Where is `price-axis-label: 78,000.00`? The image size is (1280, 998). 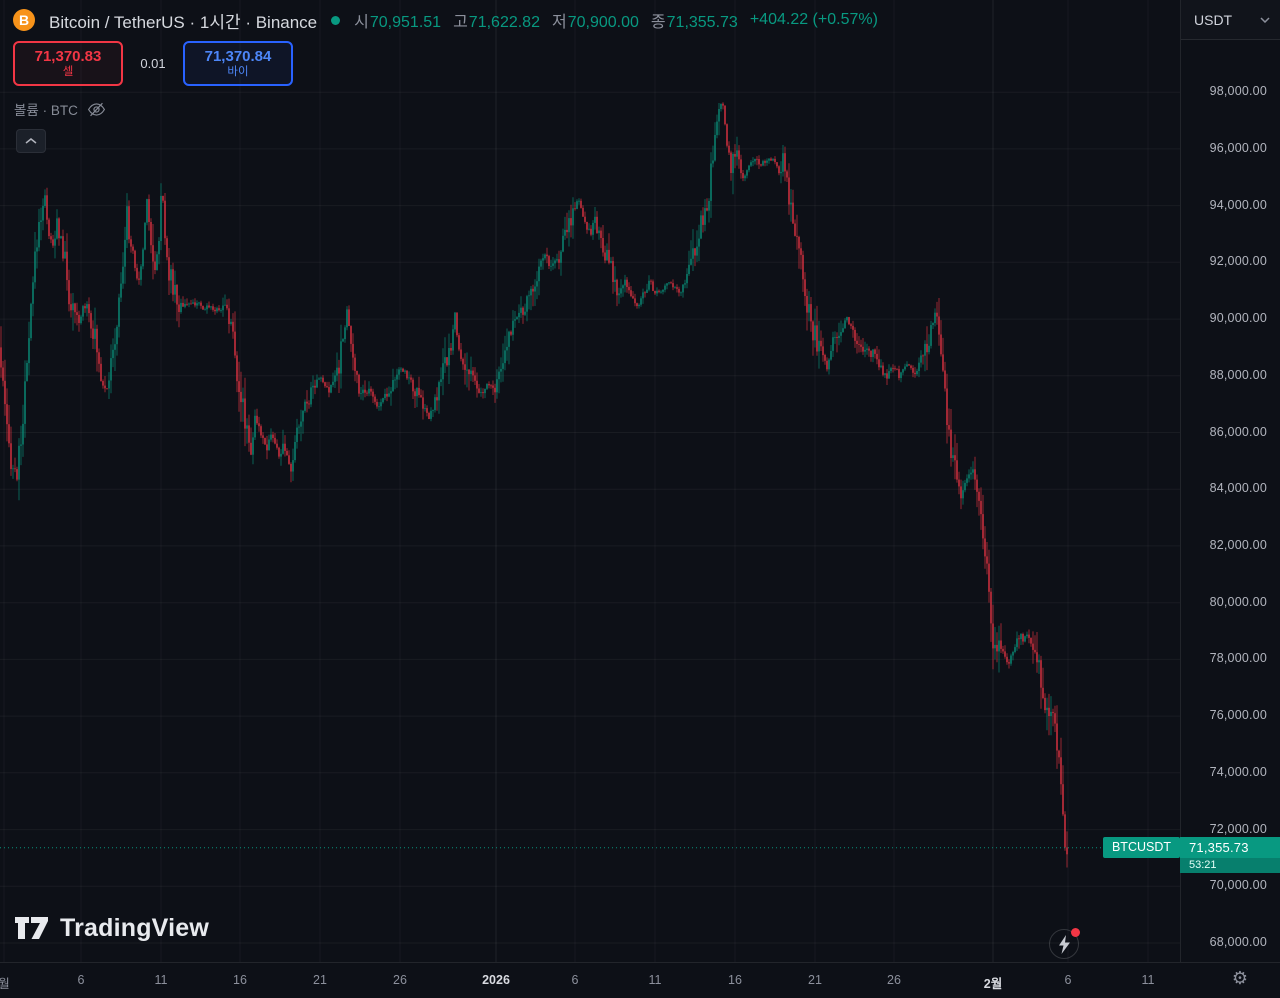
price-axis-label: 78,000.00 is located at coordinates (1238, 658).